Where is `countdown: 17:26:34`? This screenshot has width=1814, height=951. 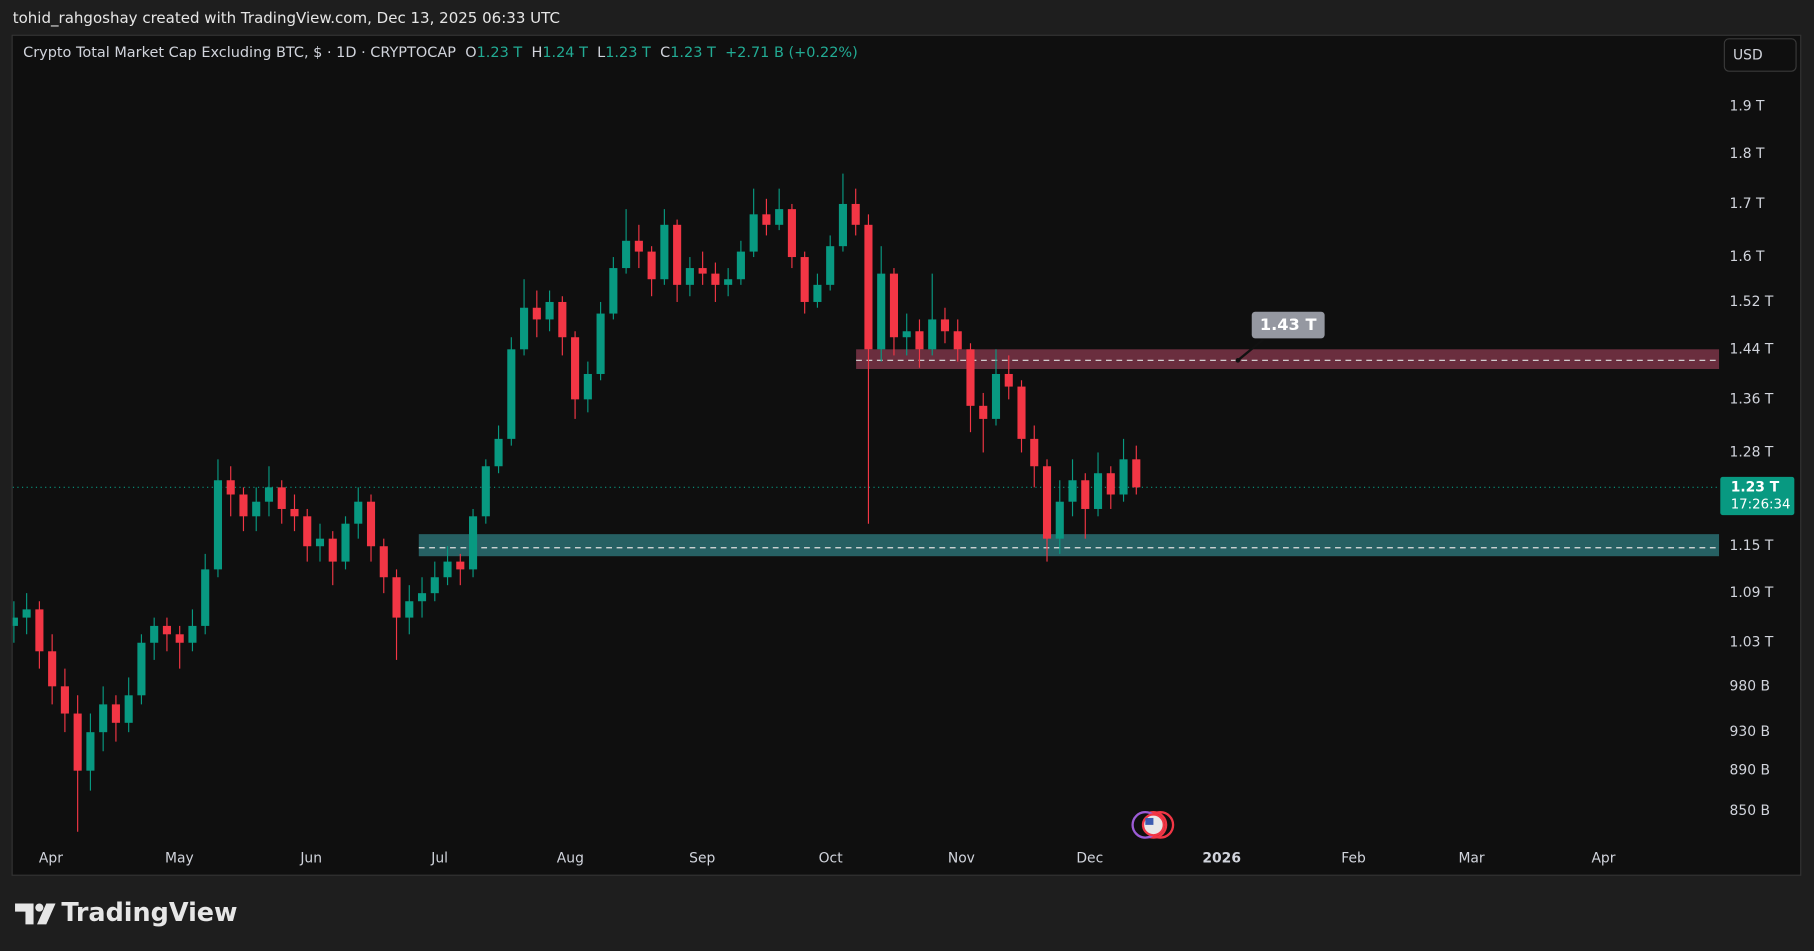 countdown: 17:26:34 is located at coordinates (1761, 505).